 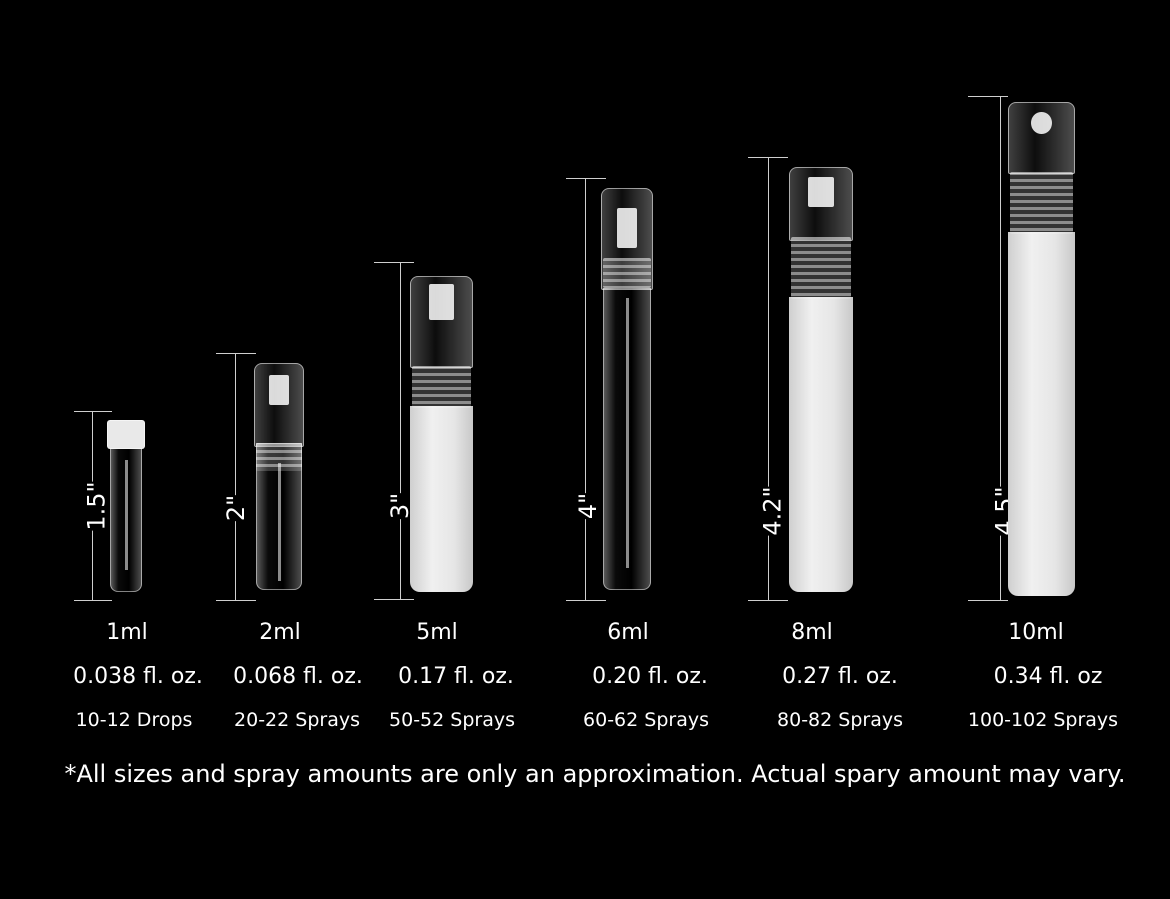 I want to click on sprayer-10ml, so click(x=1041, y=349).